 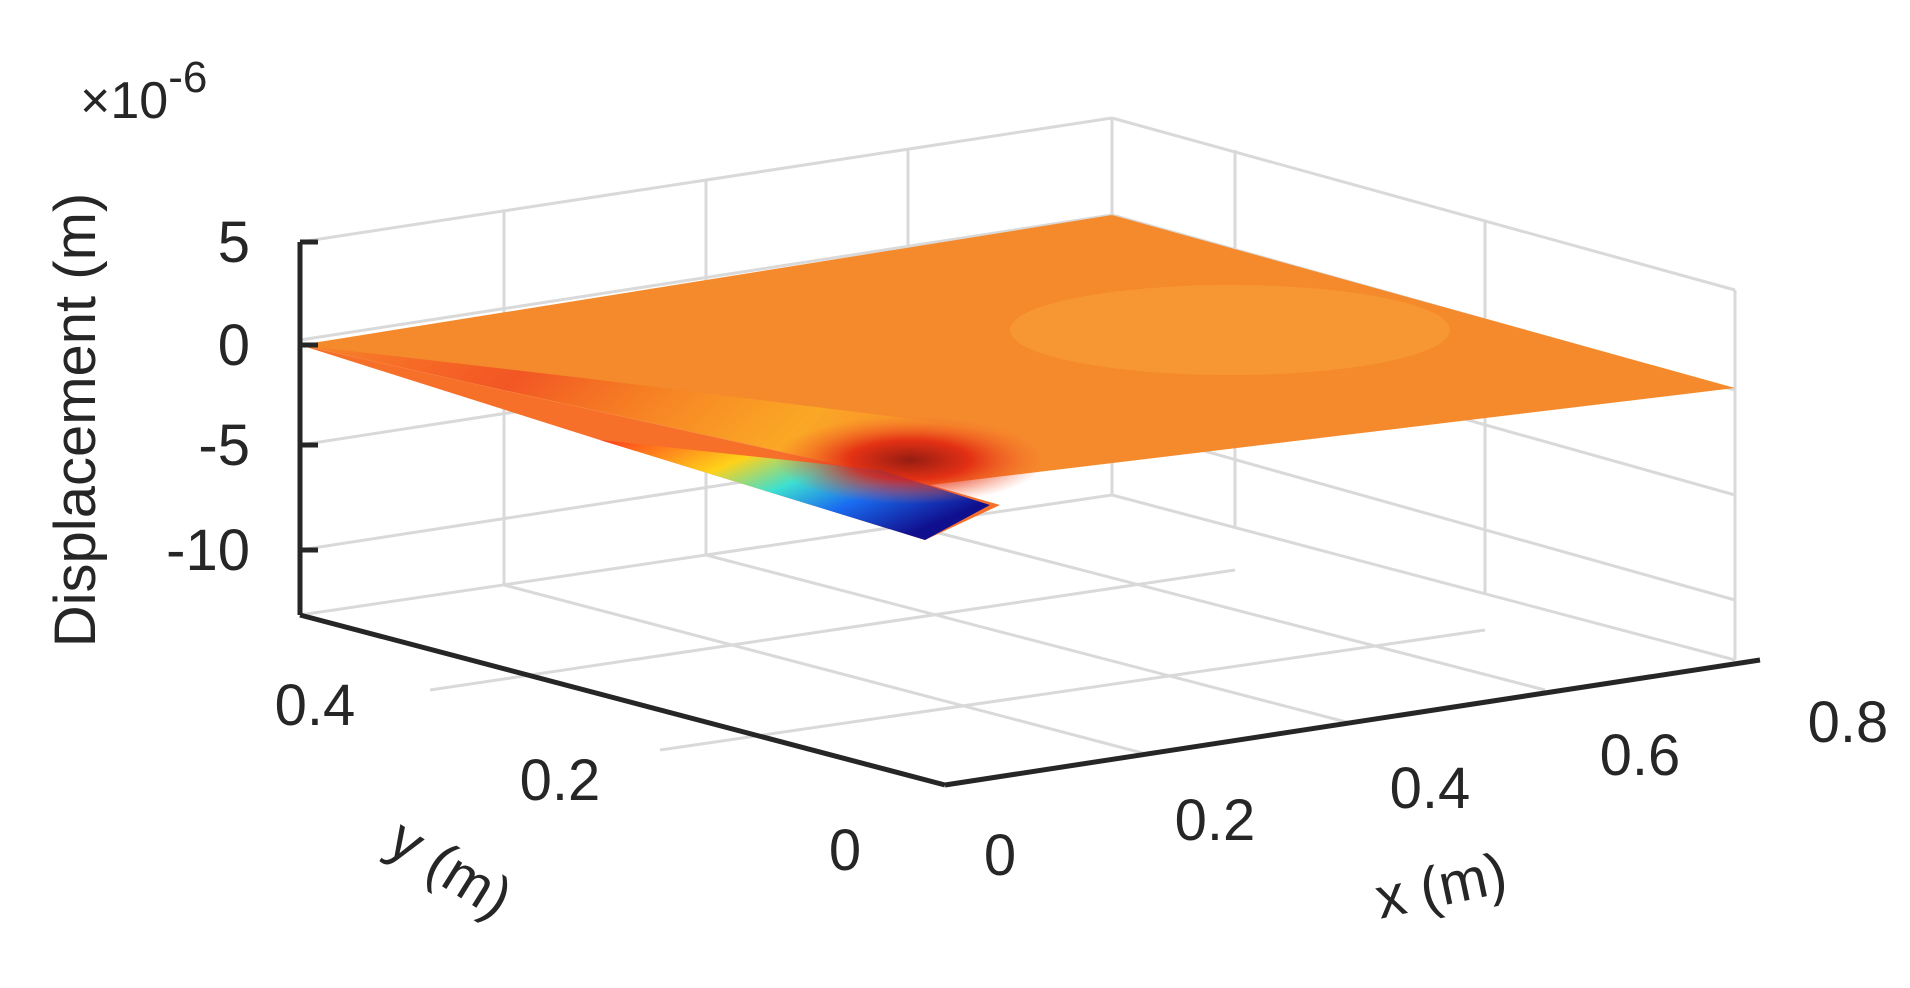 I want to click on z-exponent-power: -6, so click(x=187, y=77).